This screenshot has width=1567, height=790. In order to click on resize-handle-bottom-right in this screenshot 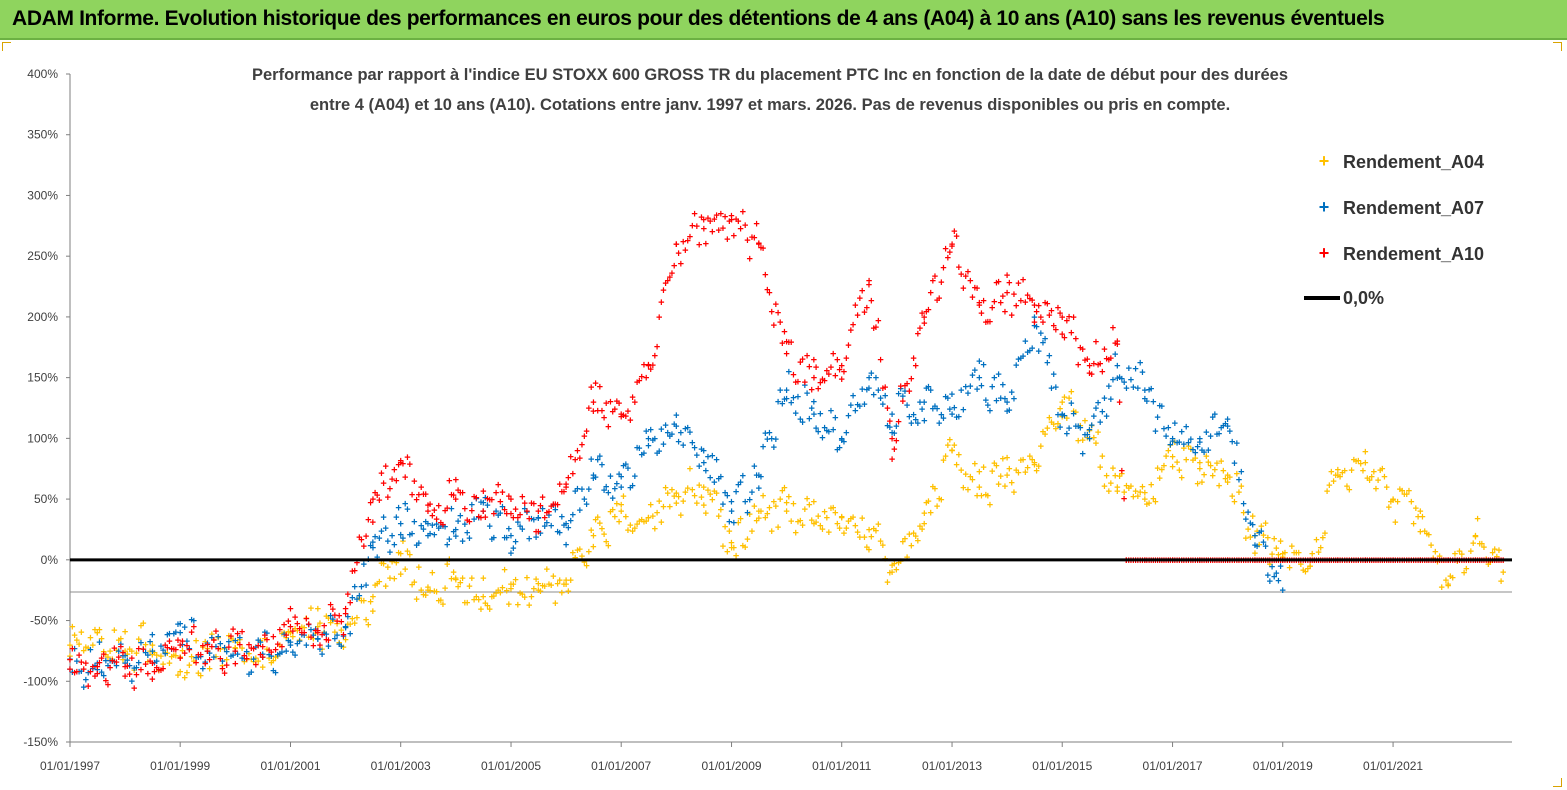, I will do `click(1557, 782)`.